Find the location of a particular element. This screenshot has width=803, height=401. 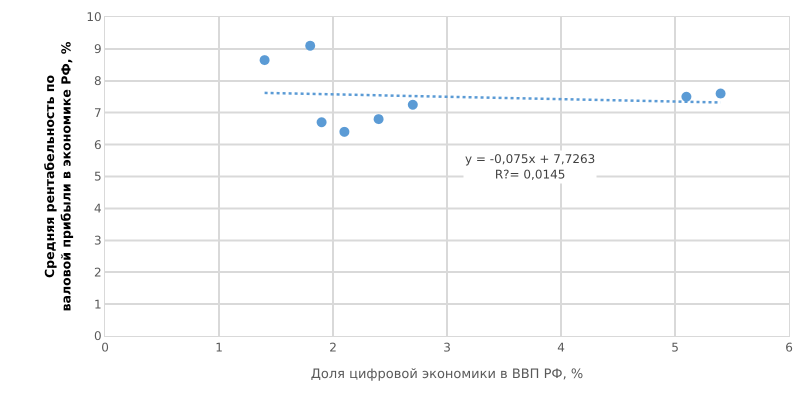

x-tick-label: 2 is located at coordinates (333, 347).